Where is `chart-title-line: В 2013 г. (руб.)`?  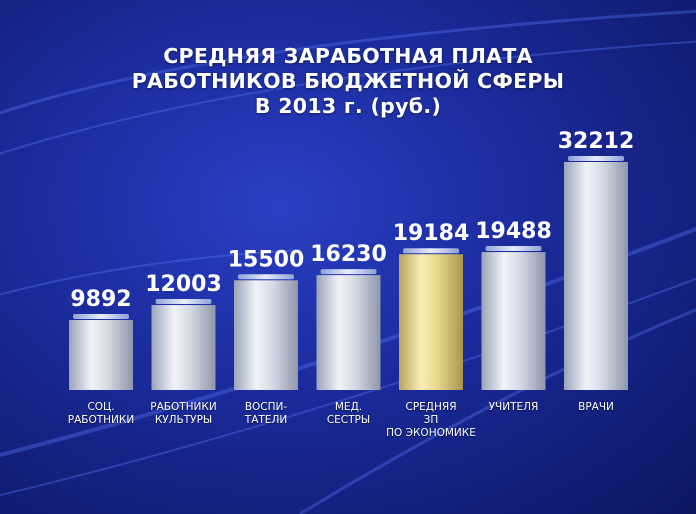
chart-title-line: В 2013 г. (руб.) is located at coordinates (348, 106).